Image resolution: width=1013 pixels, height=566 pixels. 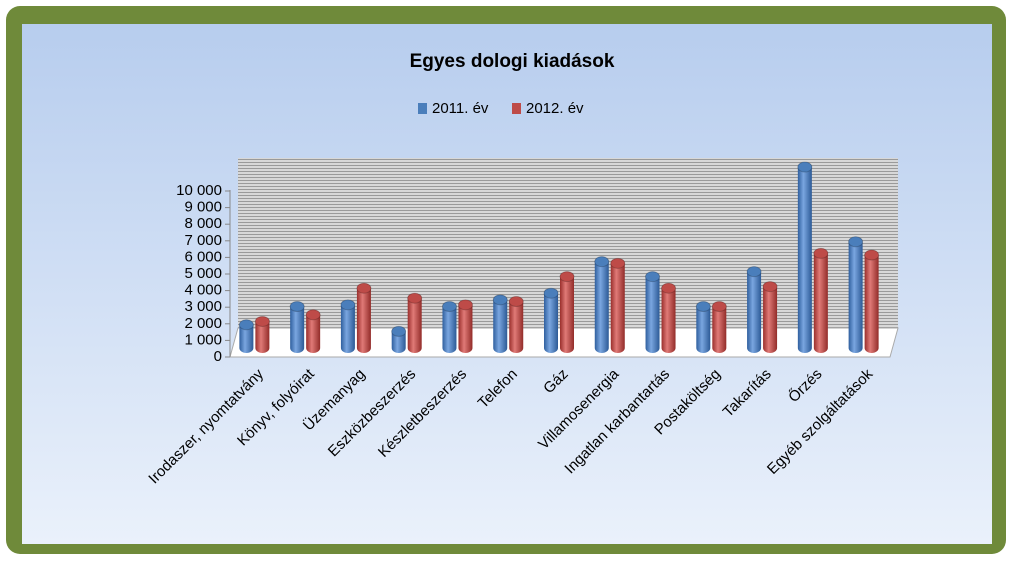 I want to click on y-tick-label: 0, so click(x=218, y=356).